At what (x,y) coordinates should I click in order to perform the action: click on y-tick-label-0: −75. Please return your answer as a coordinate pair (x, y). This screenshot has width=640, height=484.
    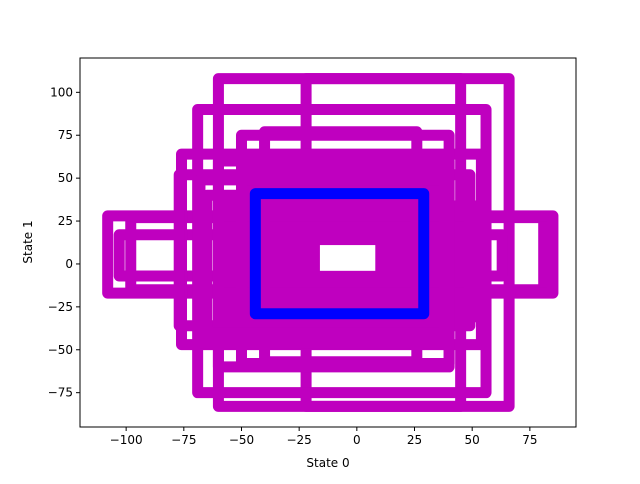
    Looking at the image, I should click on (60, 393).